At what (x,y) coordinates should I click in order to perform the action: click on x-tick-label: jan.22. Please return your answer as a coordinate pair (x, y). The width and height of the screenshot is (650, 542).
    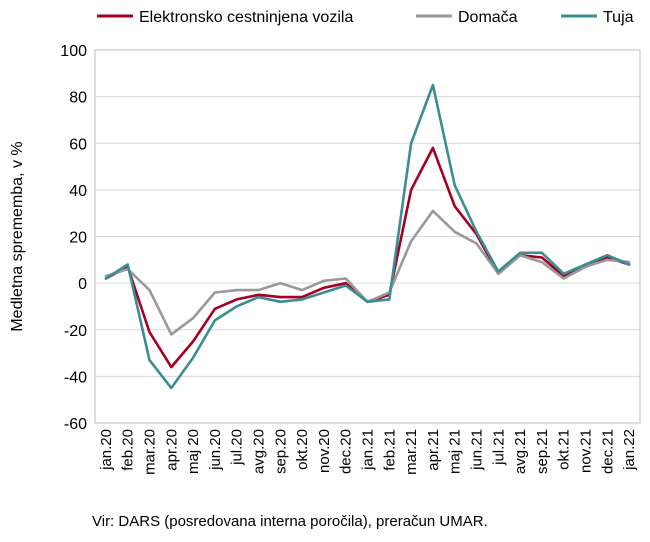
    Looking at the image, I should click on (629, 450).